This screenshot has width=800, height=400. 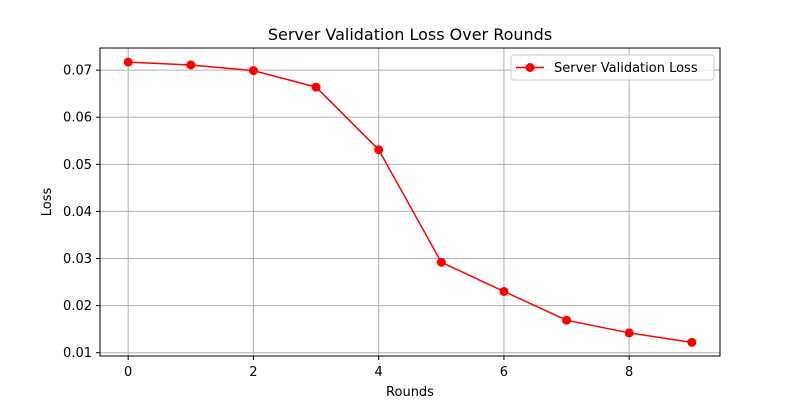 I want to click on x-tick-label: 4, so click(x=379, y=372).